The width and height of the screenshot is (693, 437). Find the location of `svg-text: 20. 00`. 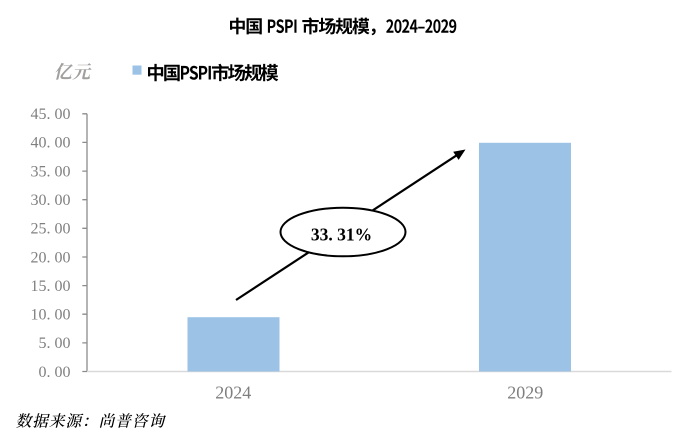

svg-text: 20. 00 is located at coordinates (51, 257).